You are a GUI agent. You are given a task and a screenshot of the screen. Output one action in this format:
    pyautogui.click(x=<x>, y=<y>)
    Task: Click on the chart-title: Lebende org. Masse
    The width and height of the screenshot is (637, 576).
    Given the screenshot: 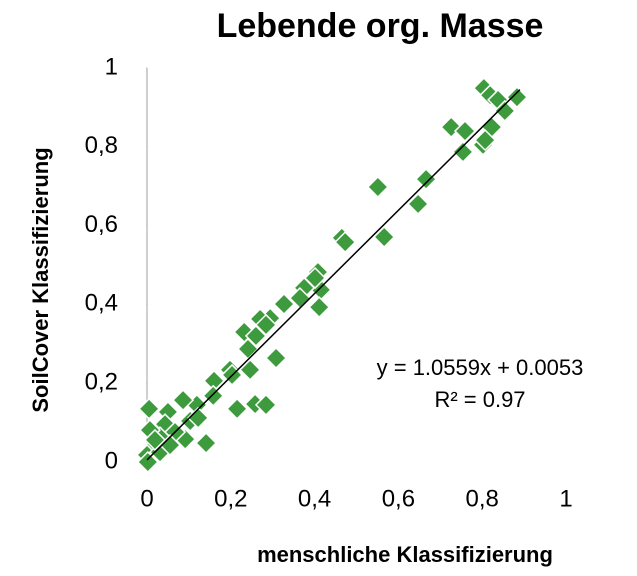 What is the action you would take?
    pyautogui.click(x=380, y=26)
    